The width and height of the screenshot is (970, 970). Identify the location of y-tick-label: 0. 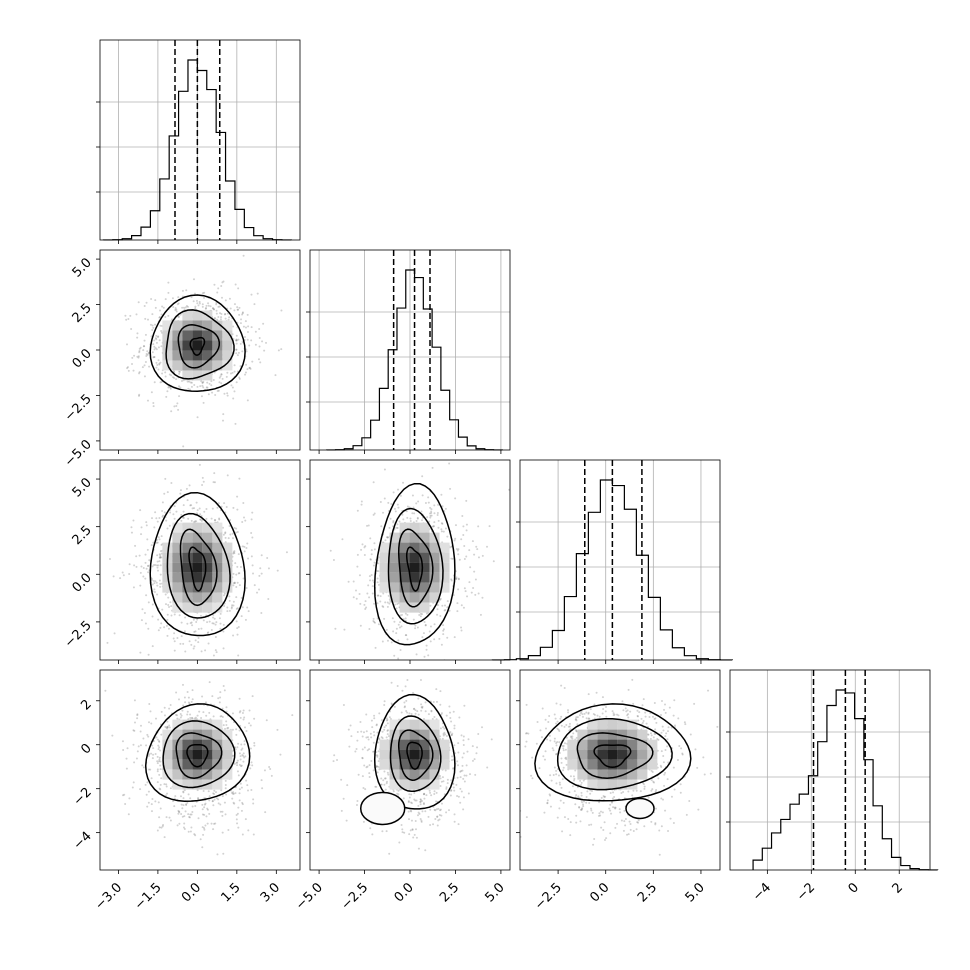
(86, 749).